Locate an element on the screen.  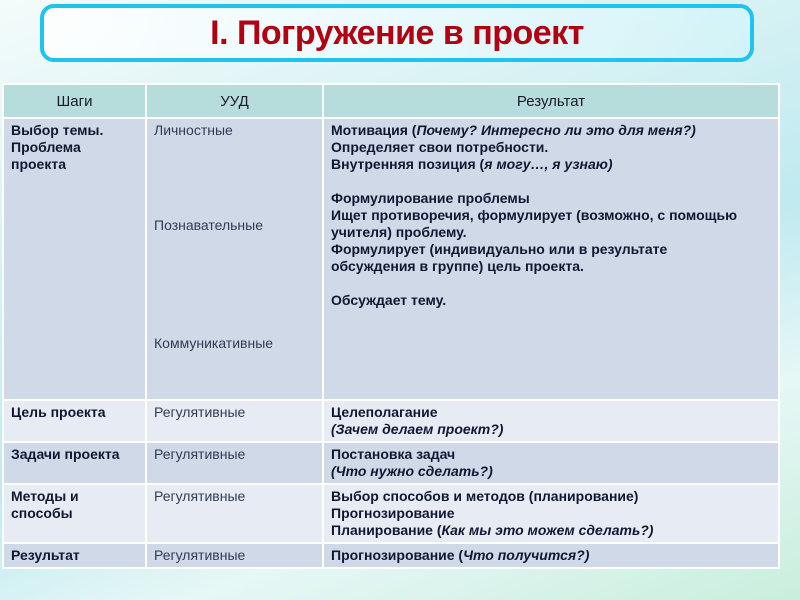
table-header: Шаги УУД Результат is located at coordinates (391, 101).